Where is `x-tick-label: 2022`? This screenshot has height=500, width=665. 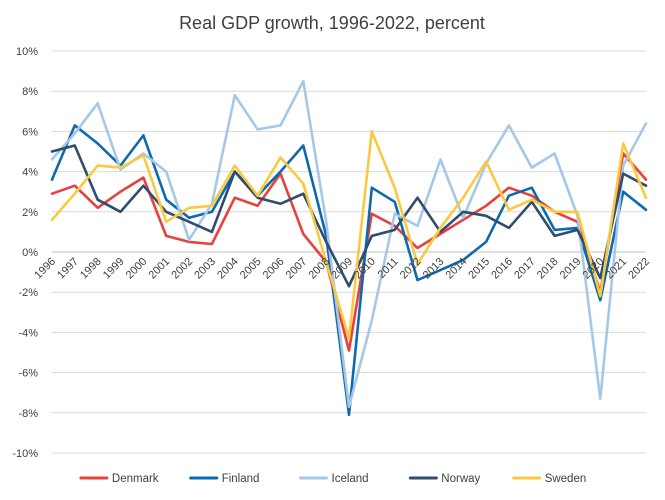 x-tick-label: 2022 is located at coordinates (639, 269).